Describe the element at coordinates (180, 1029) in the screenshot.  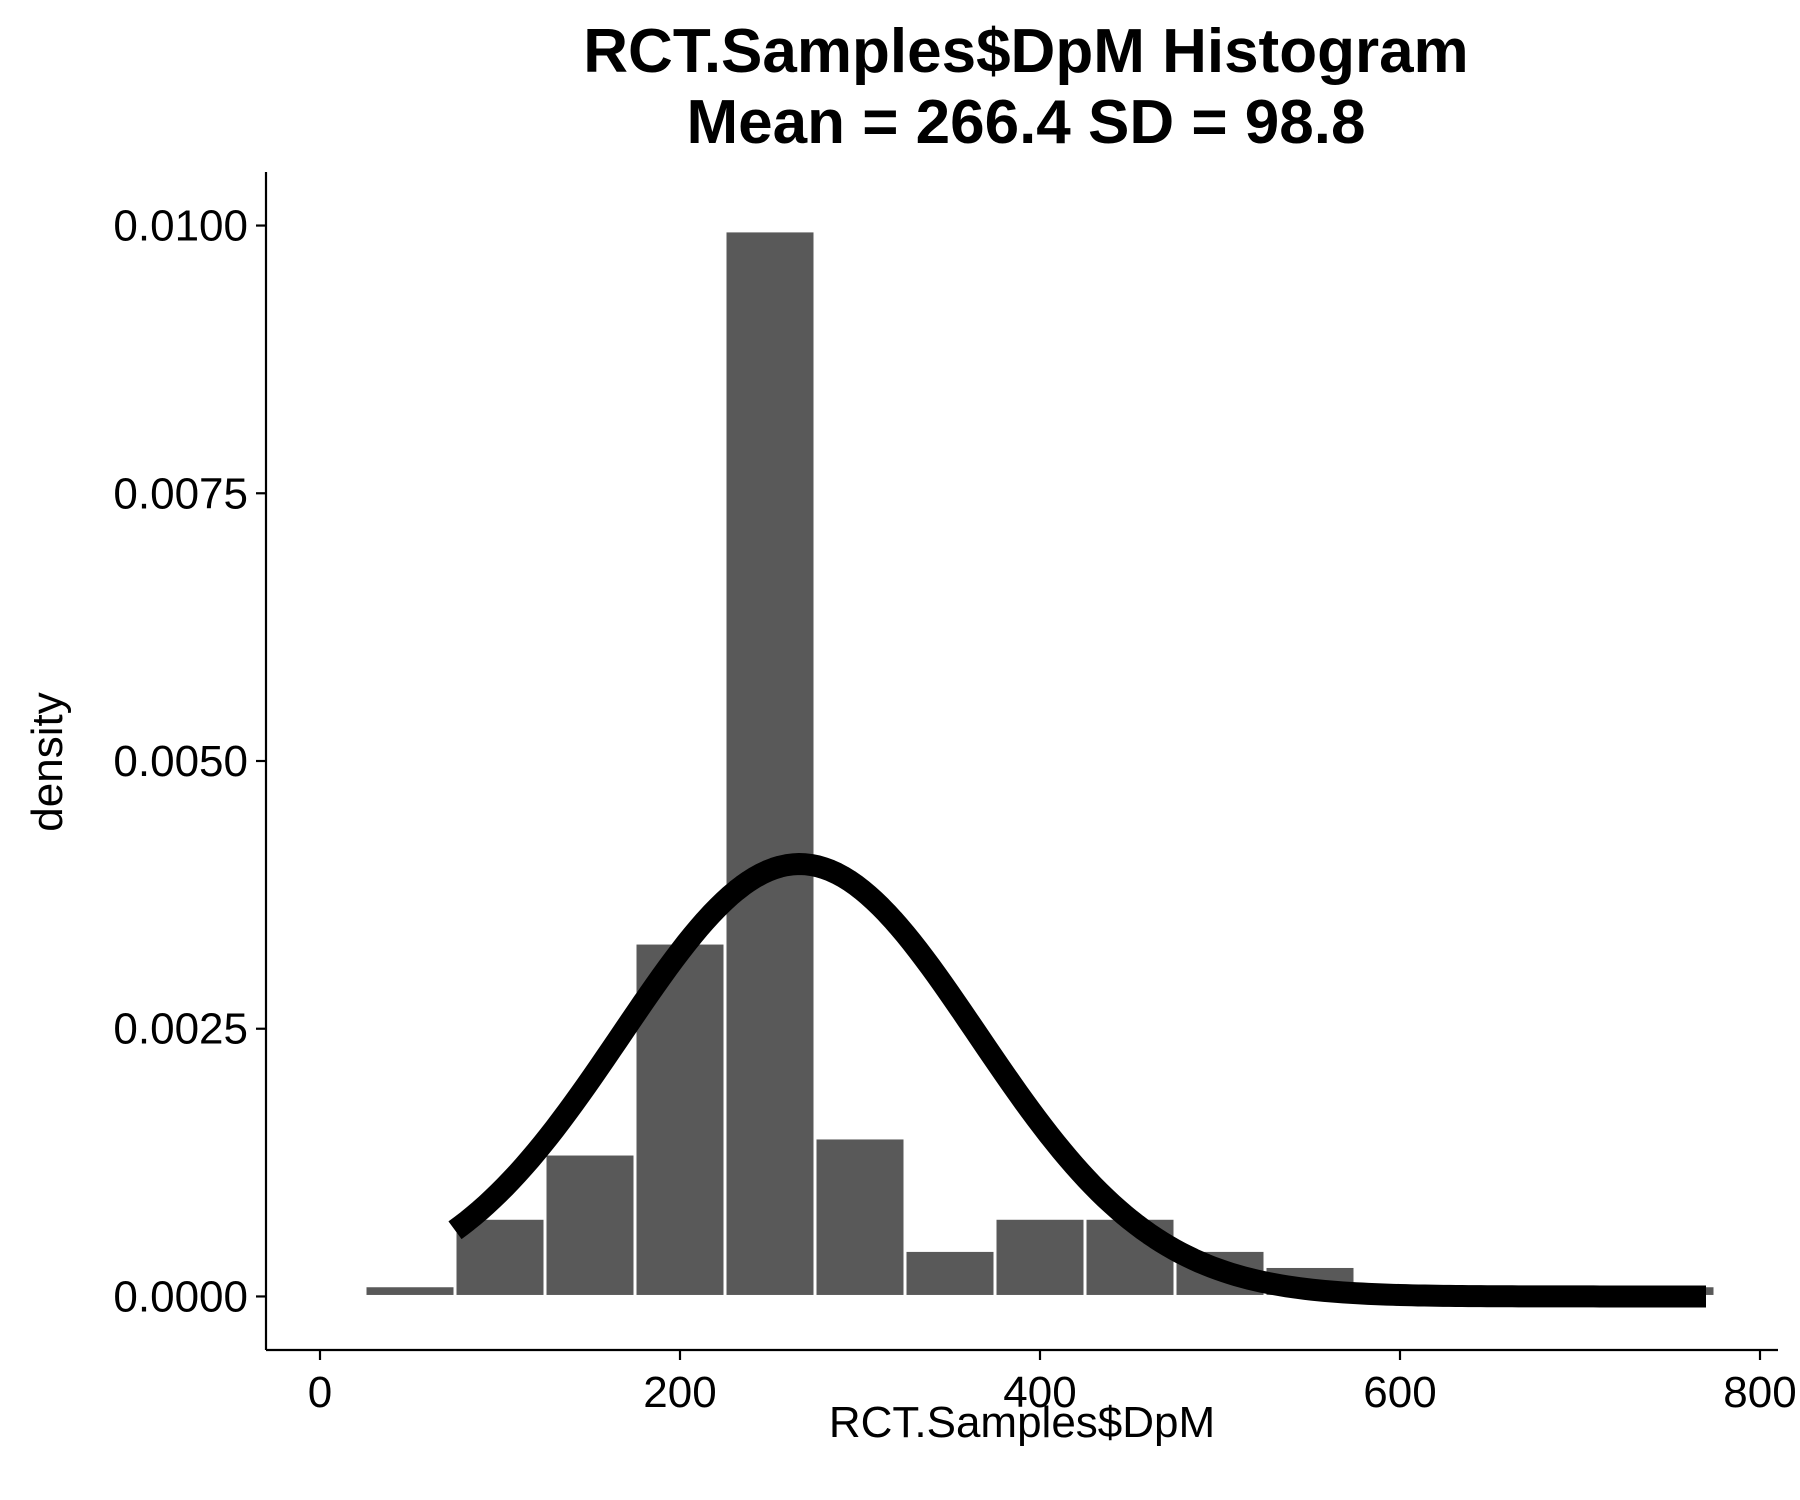
I see `y-tick-label: 0.0025` at that location.